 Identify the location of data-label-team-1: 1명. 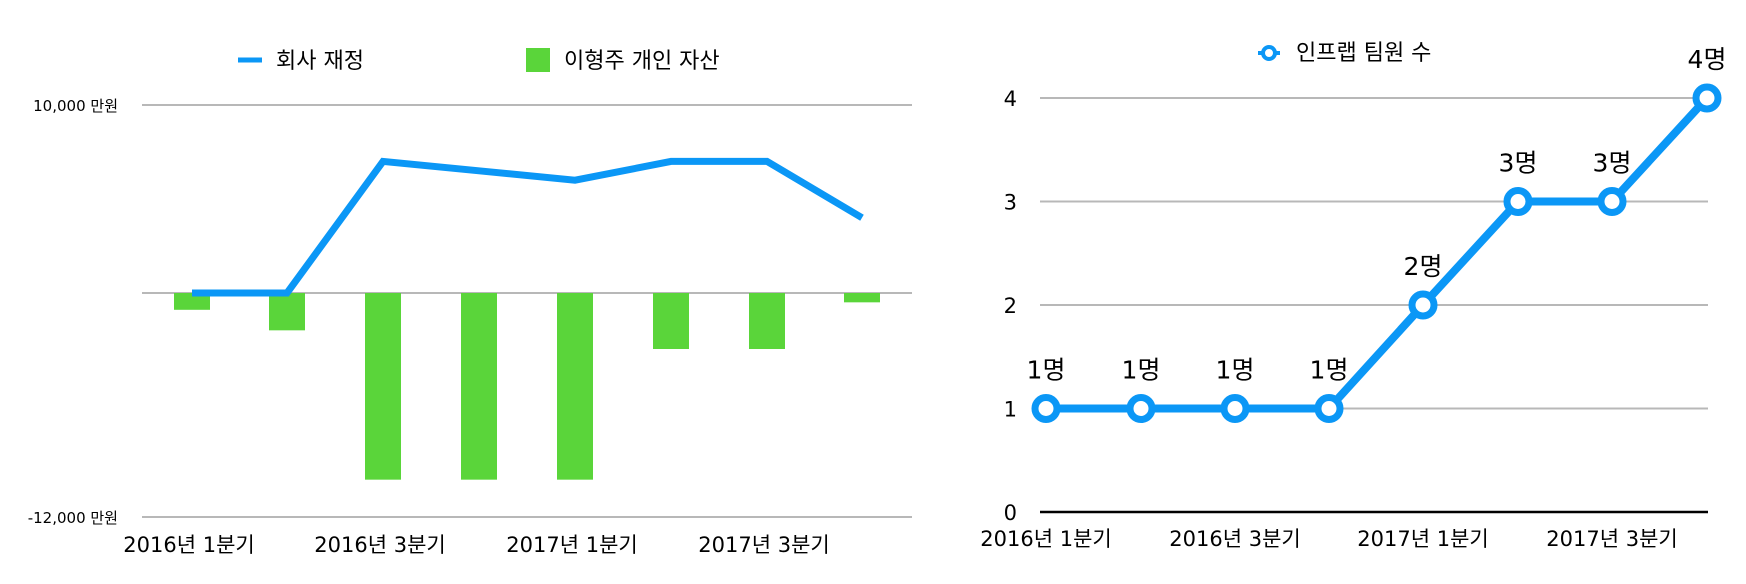
(1141, 370).